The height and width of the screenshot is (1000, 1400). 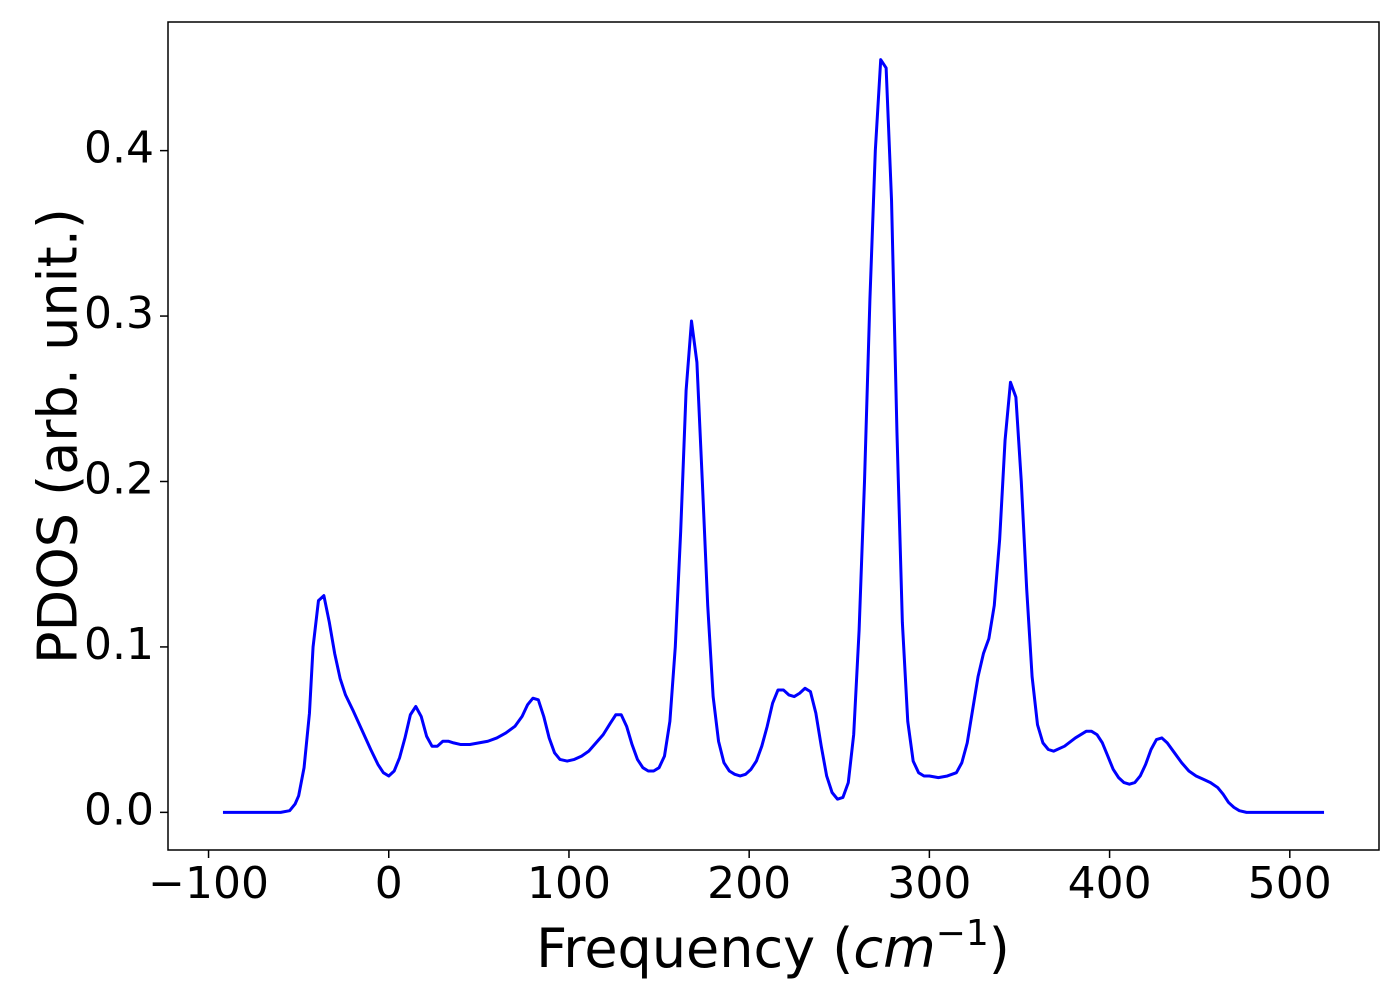 What do you see at coordinates (58, 436) in the screenshot?
I see `y-axis-label: PDOS (arb. unit.)` at bounding box center [58, 436].